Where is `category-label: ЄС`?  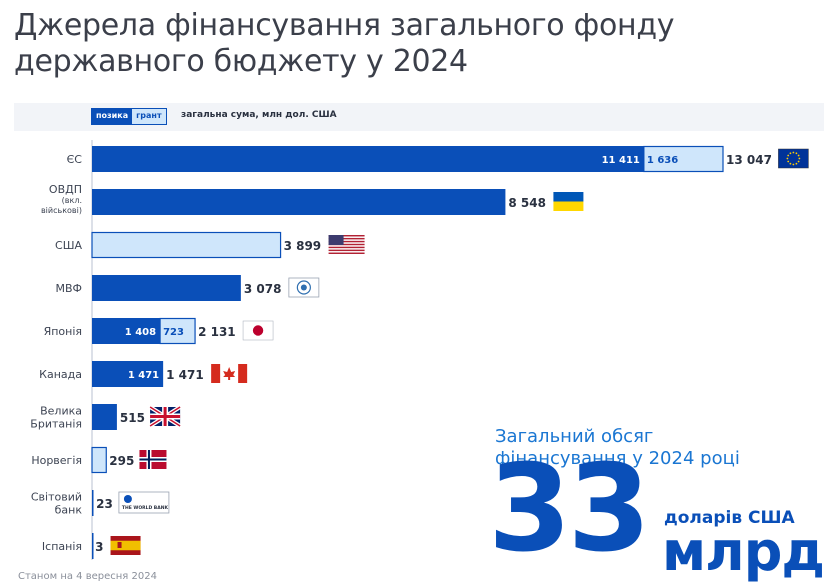
category-label: ЄС is located at coordinates (75, 159).